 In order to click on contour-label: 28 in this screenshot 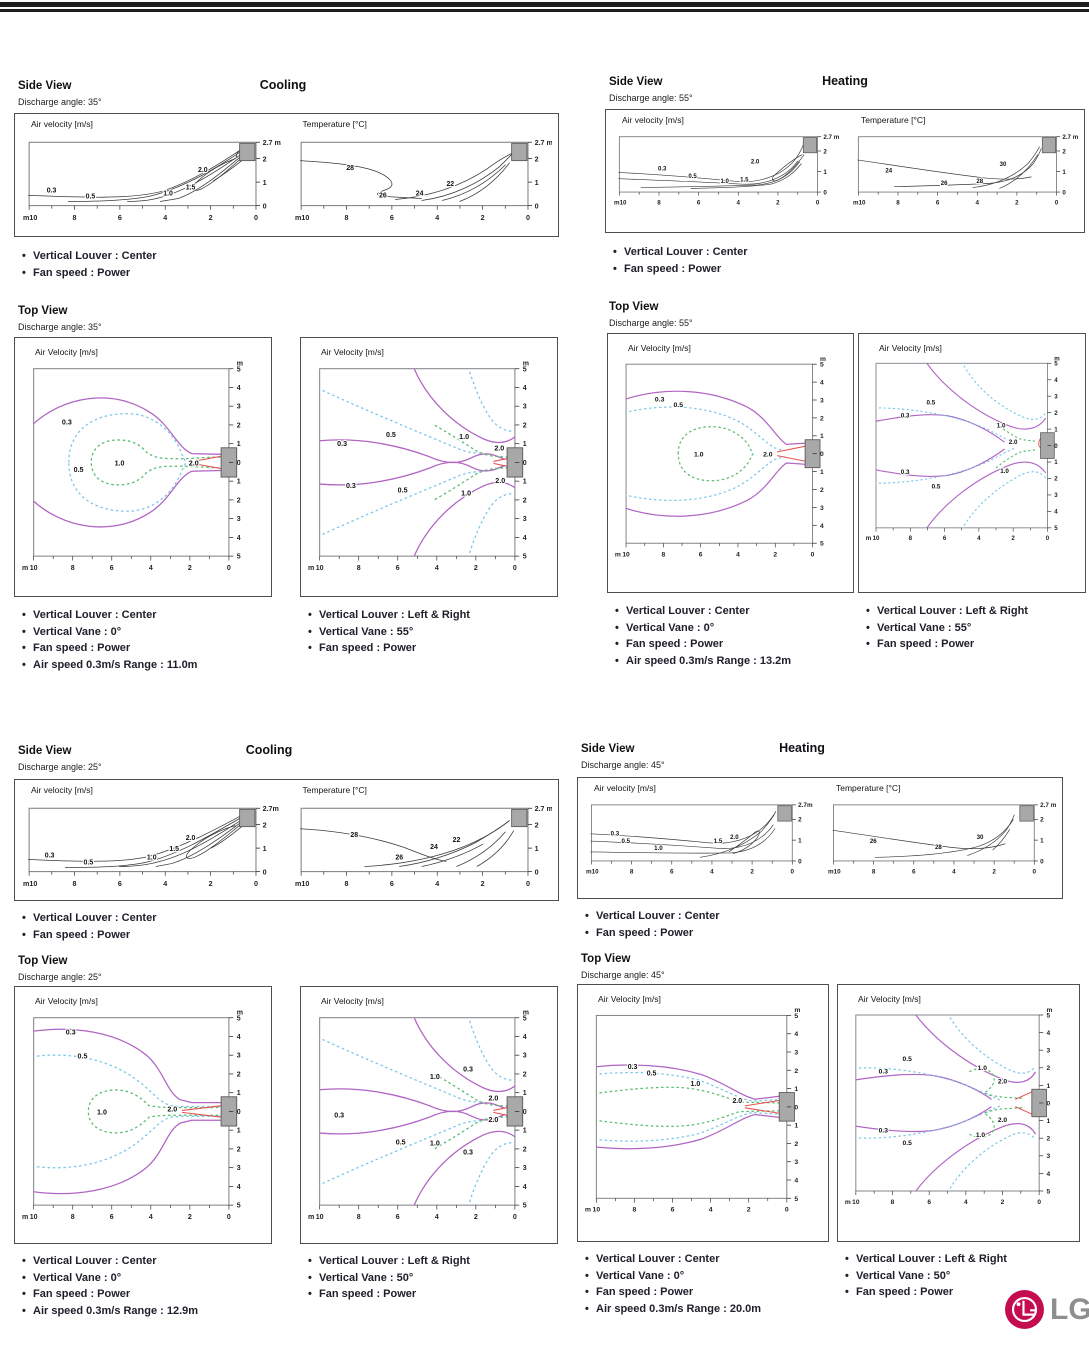, I will do `click(350, 168)`.